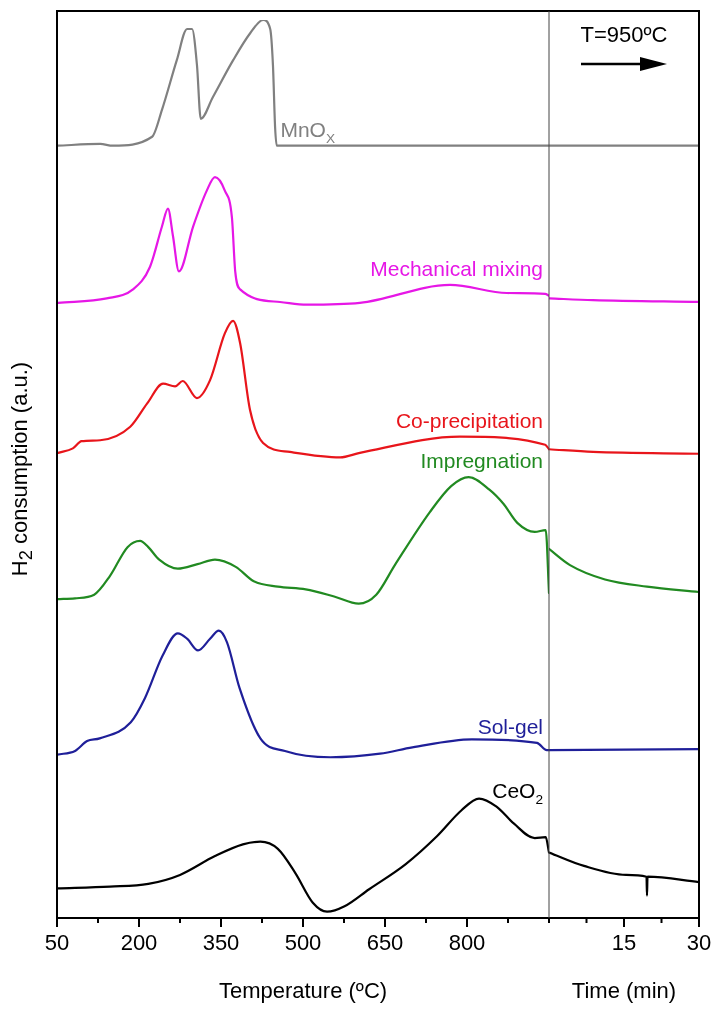 This screenshot has width=719, height=1009. Describe the element at coordinates (469, 420) in the screenshot. I see `series-label: Co-precipitation` at that location.